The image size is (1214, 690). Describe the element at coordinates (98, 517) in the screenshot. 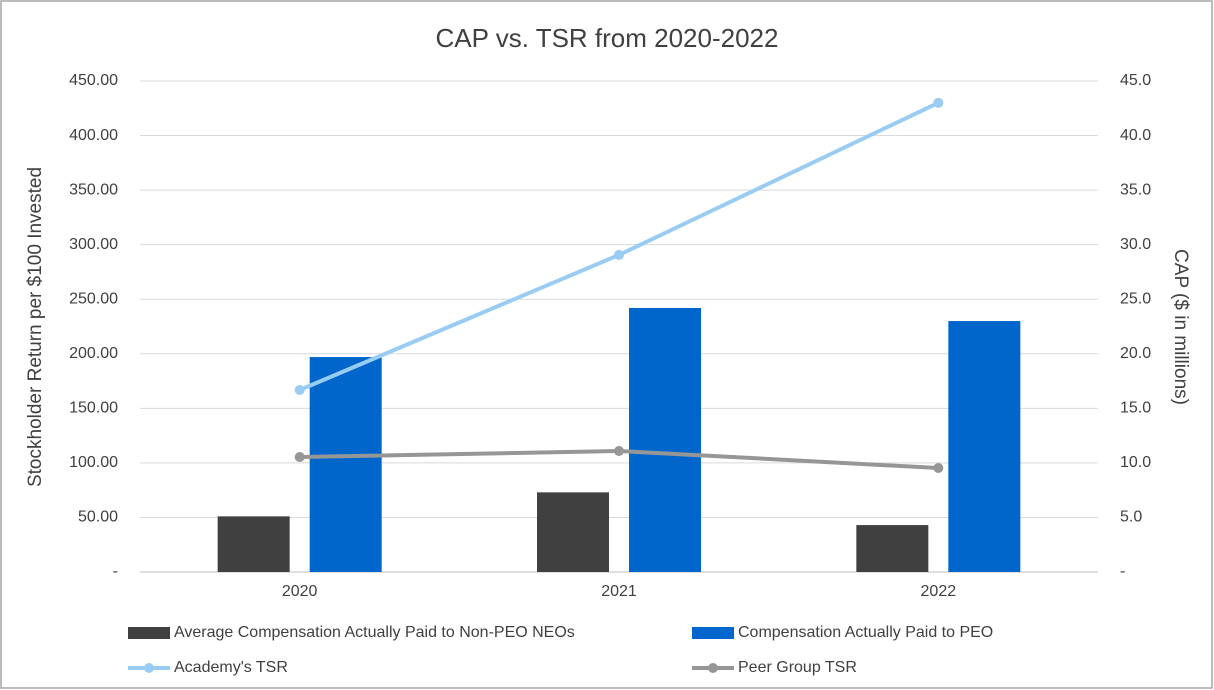

I see `y-tick-label: 50.00` at that location.